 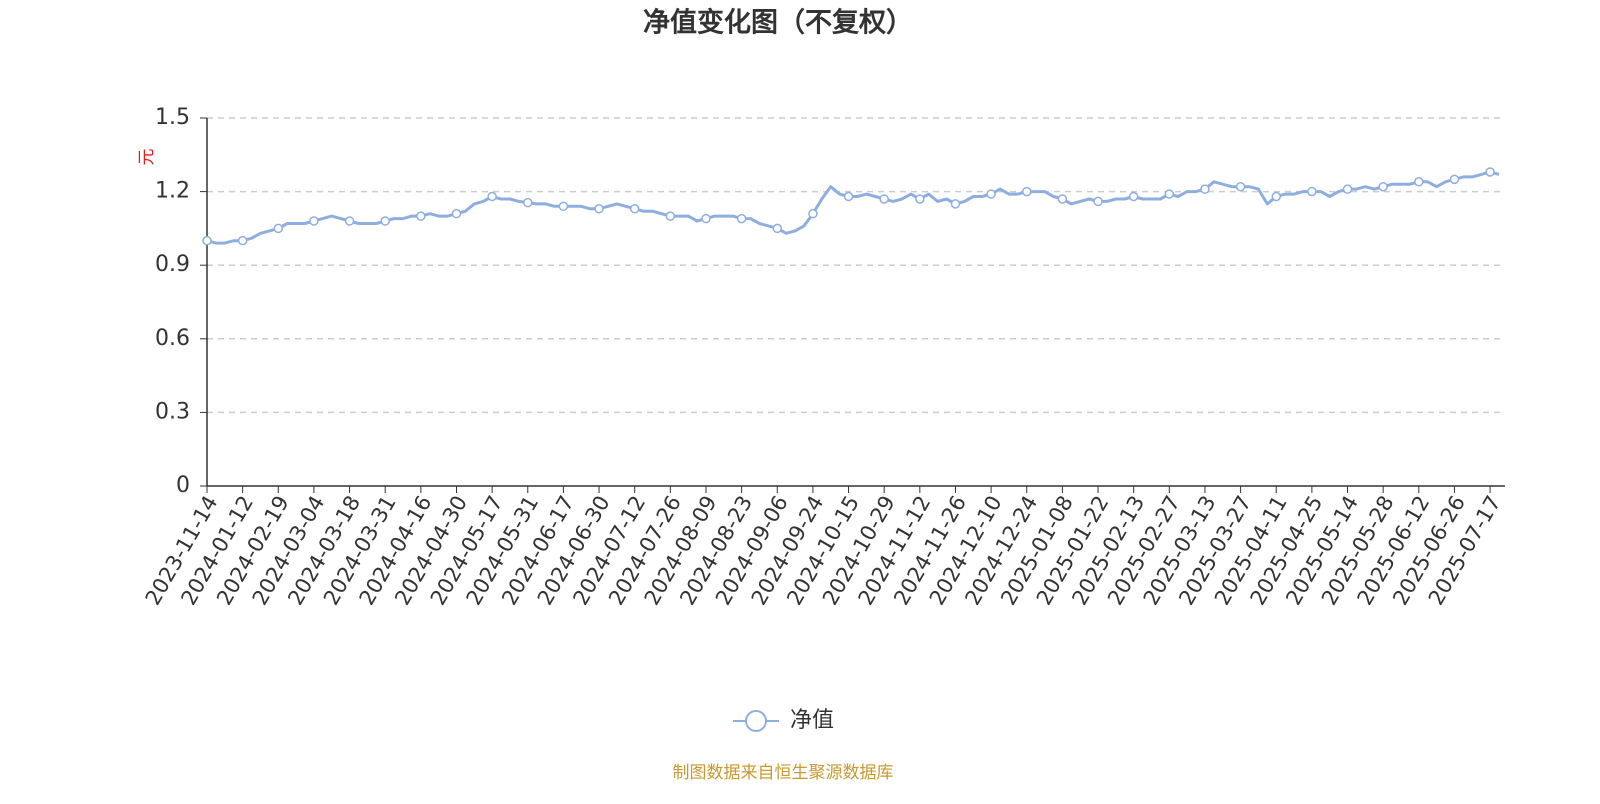 I want to click on y-tick-label: 0, so click(x=183, y=485).